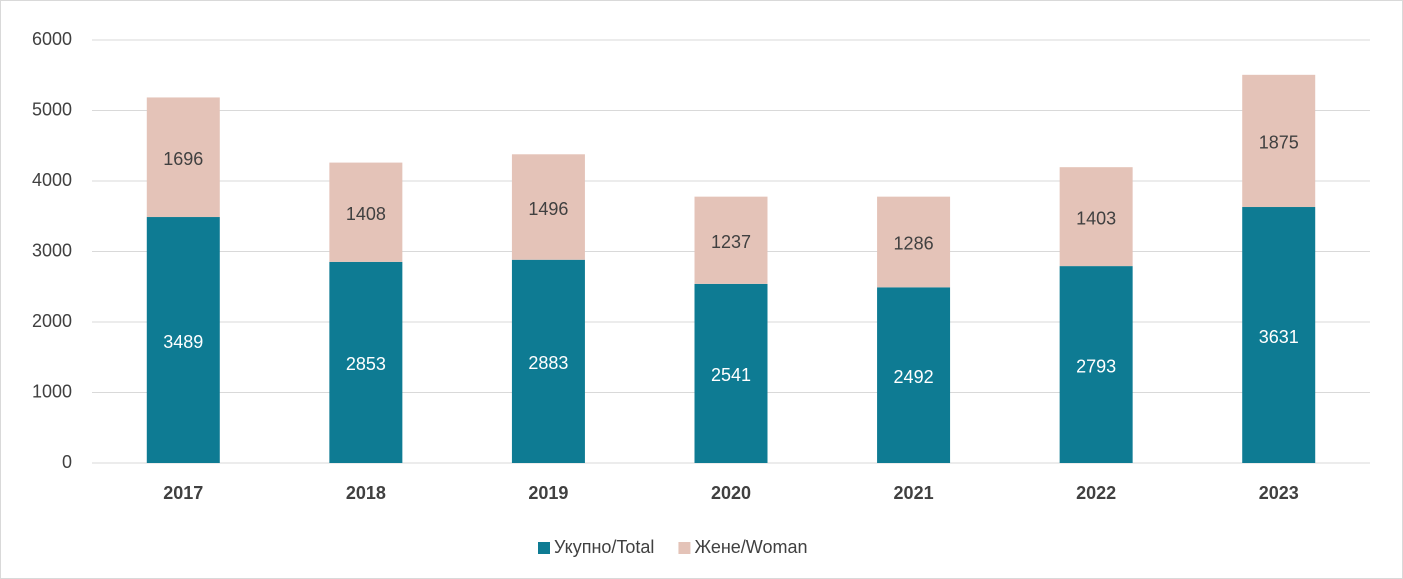 The image size is (1403, 579). Describe the element at coordinates (52, 321) in the screenshot. I see `y-tick-label: 2000` at that location.